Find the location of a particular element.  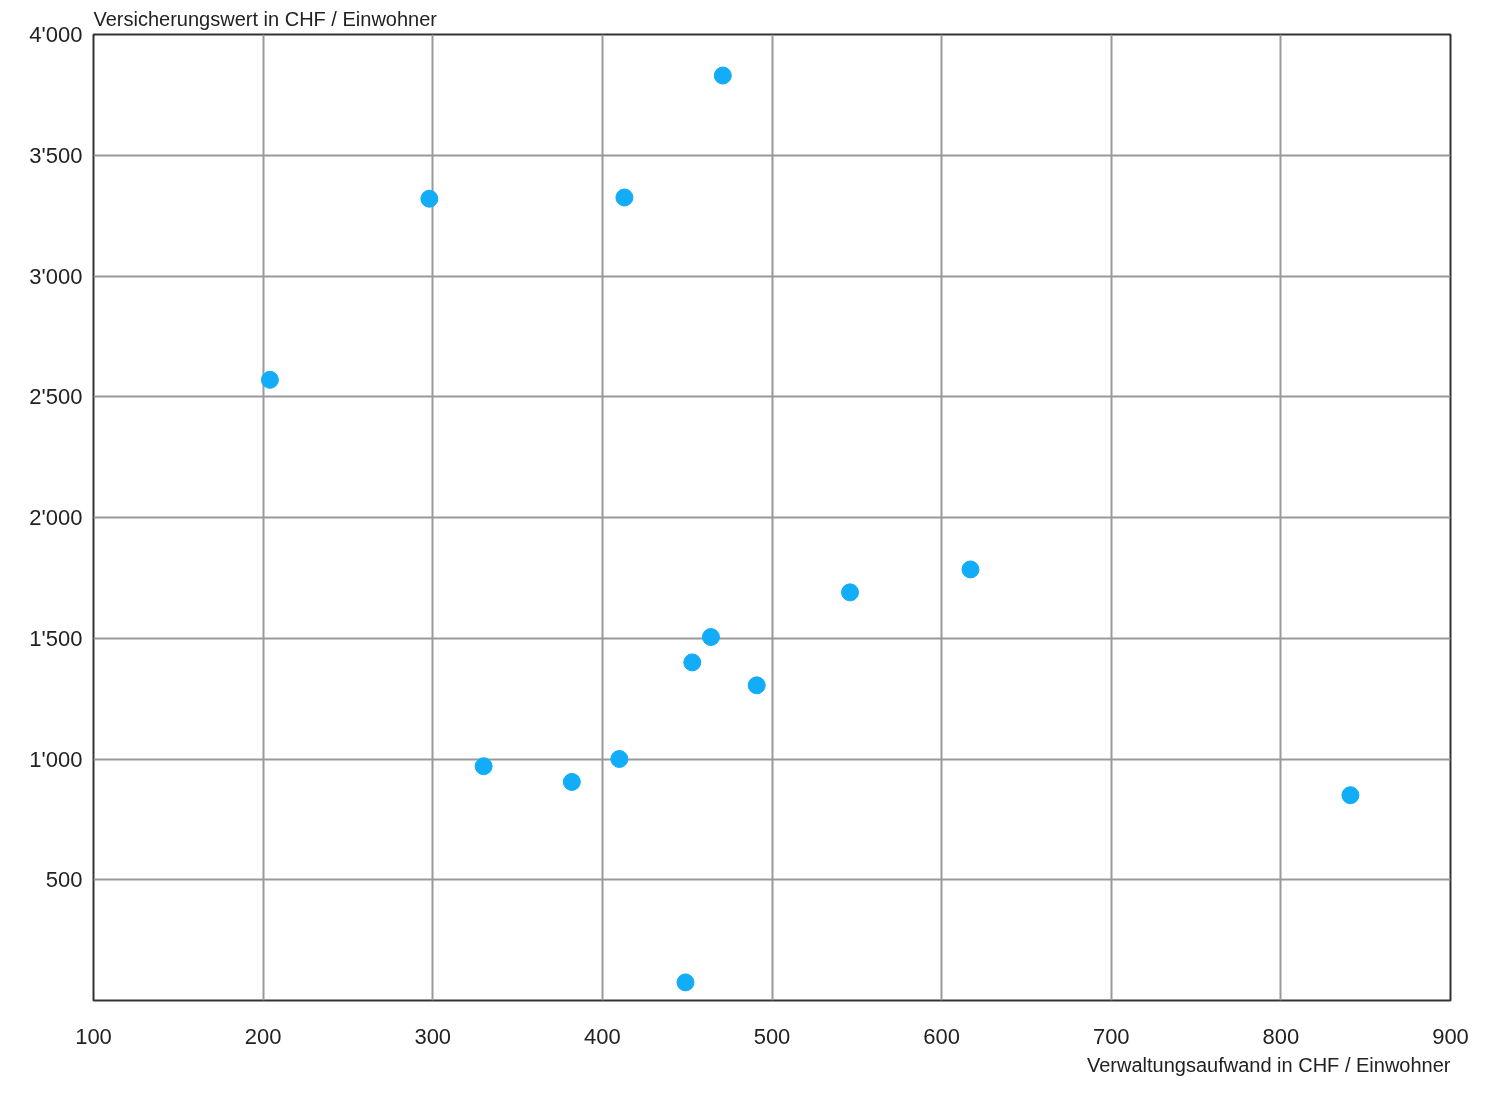

x-tick-label: 800 is located at coordinates (1281, 1036).